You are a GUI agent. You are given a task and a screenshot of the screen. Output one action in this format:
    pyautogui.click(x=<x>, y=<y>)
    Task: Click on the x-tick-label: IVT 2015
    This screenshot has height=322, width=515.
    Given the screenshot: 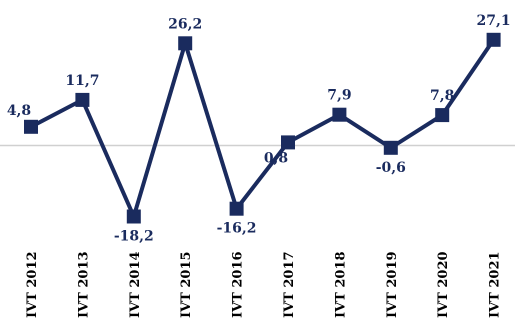 What is the action you would take?
    pyautogui.click(x=186, y=284)
    